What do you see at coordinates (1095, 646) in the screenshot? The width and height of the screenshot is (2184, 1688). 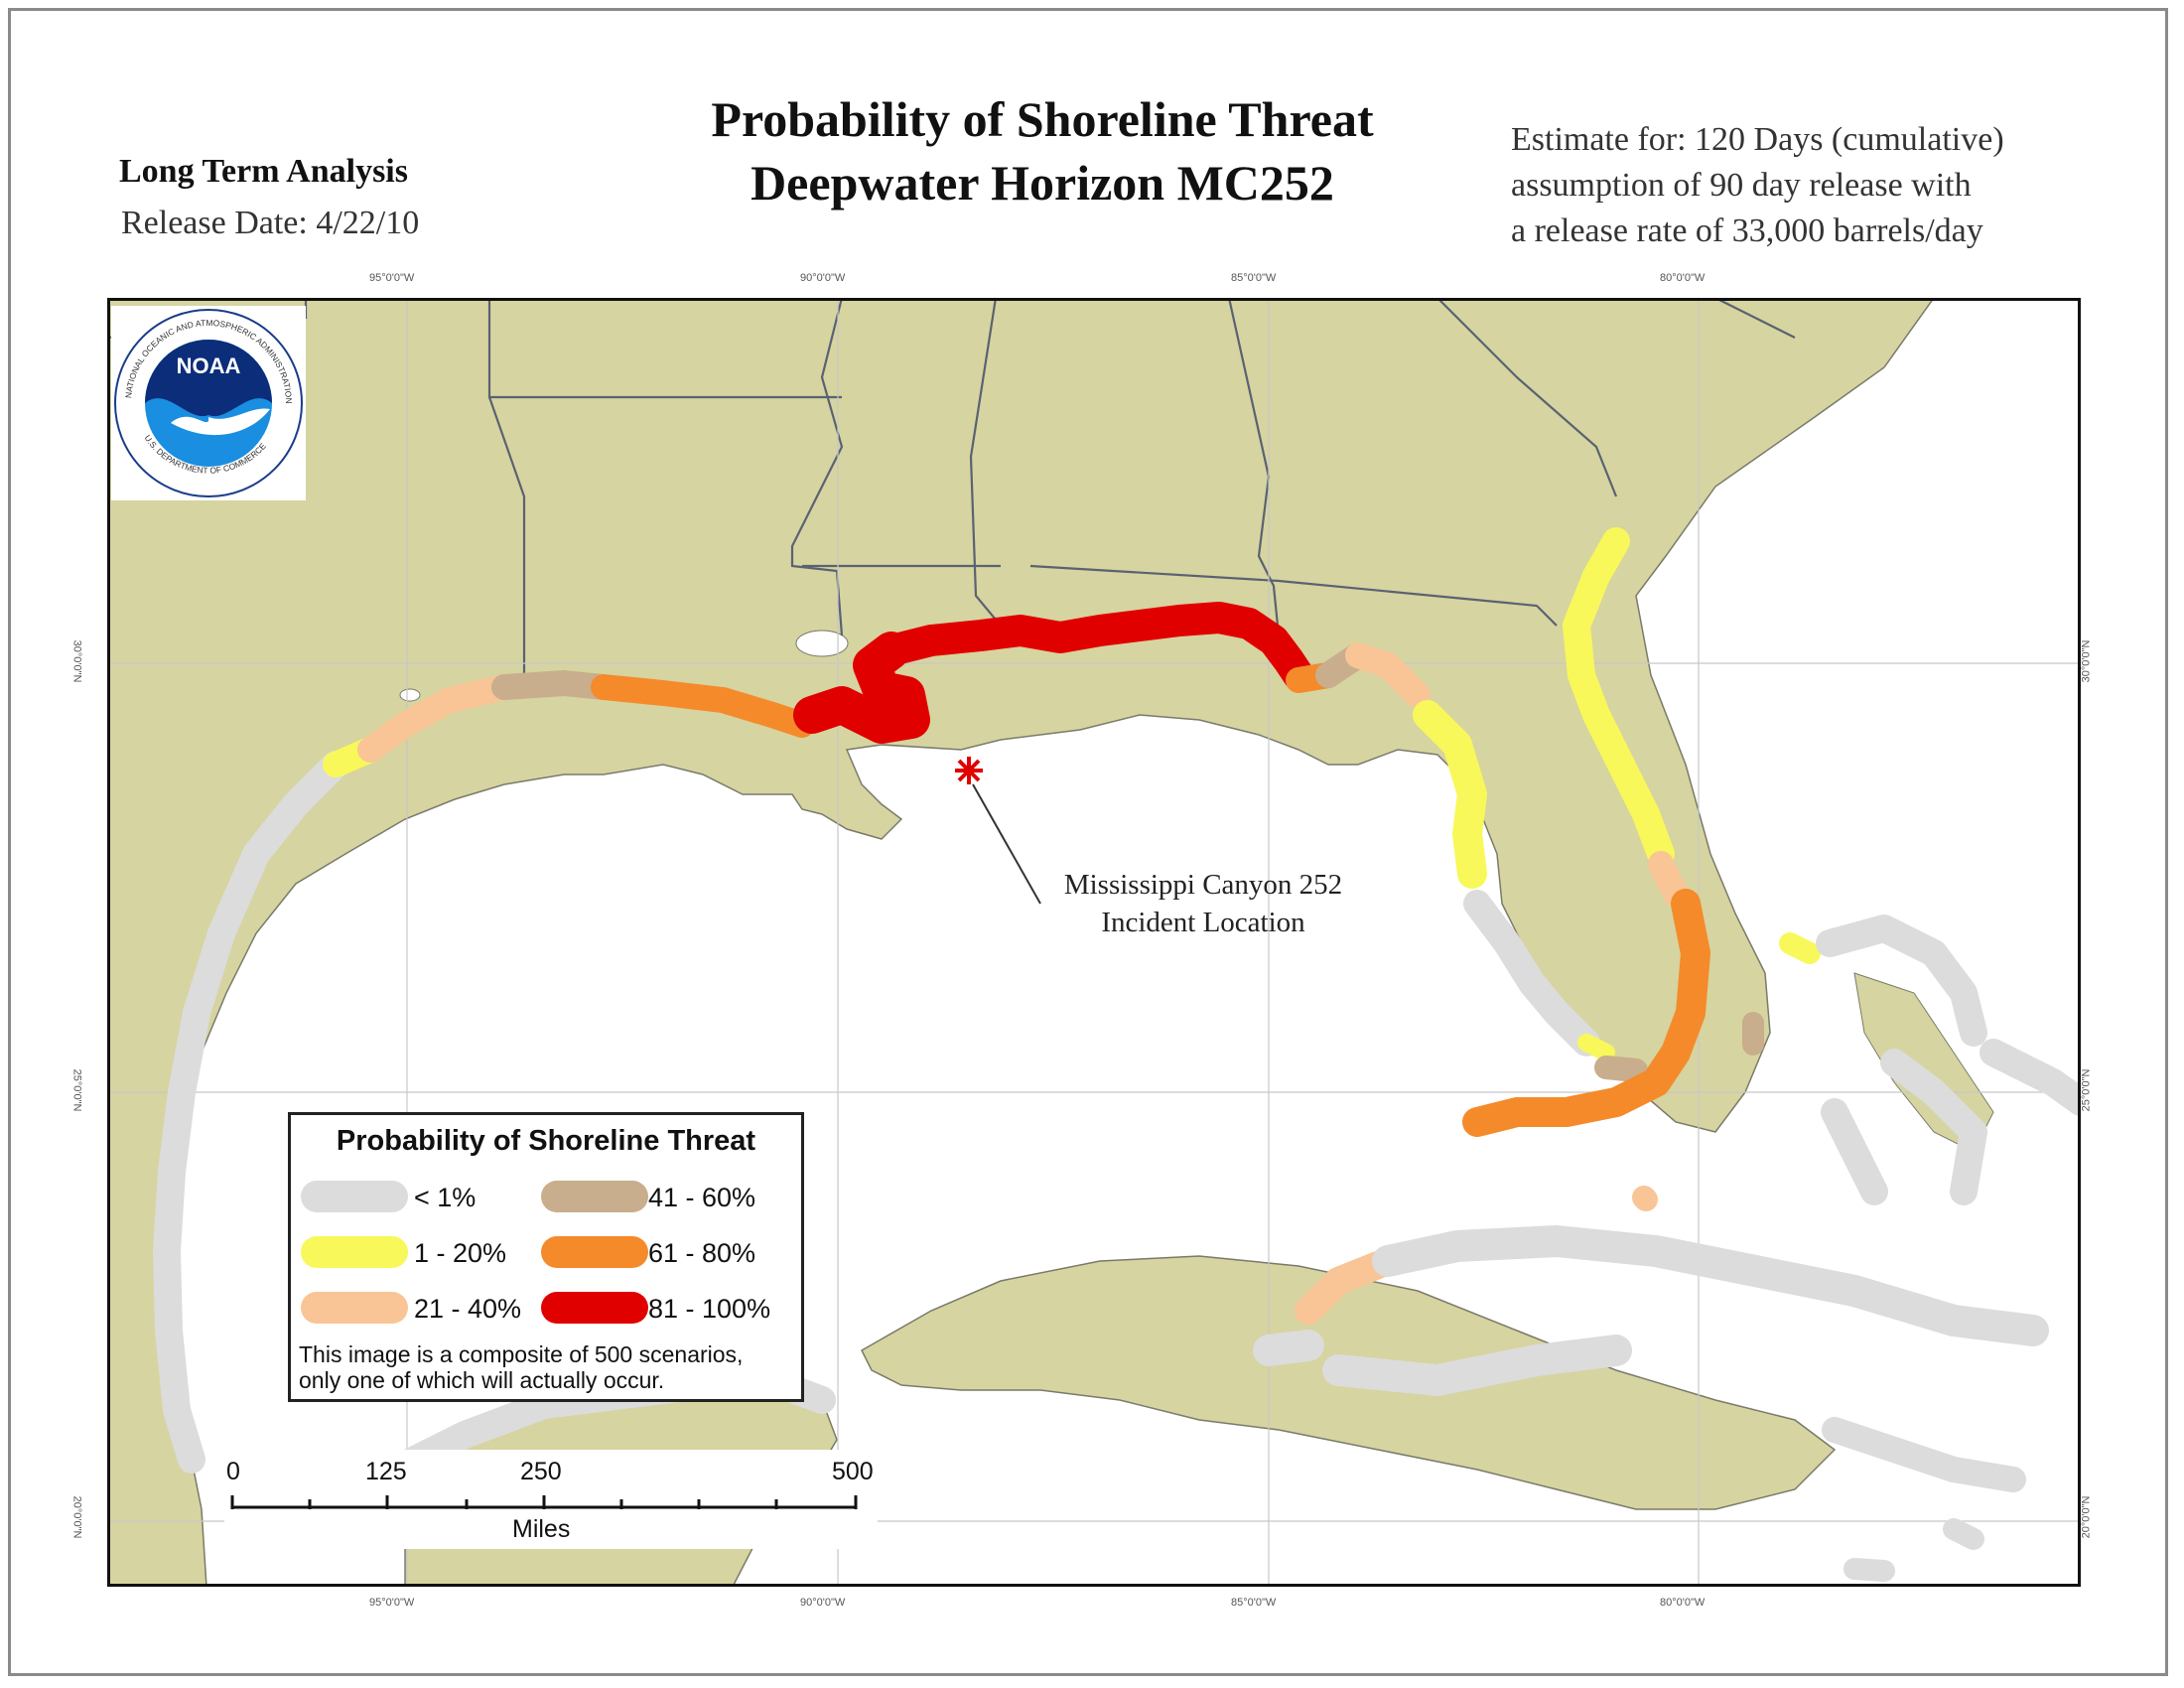 I see `band-red-coast` at bounding box center [1095, 646].